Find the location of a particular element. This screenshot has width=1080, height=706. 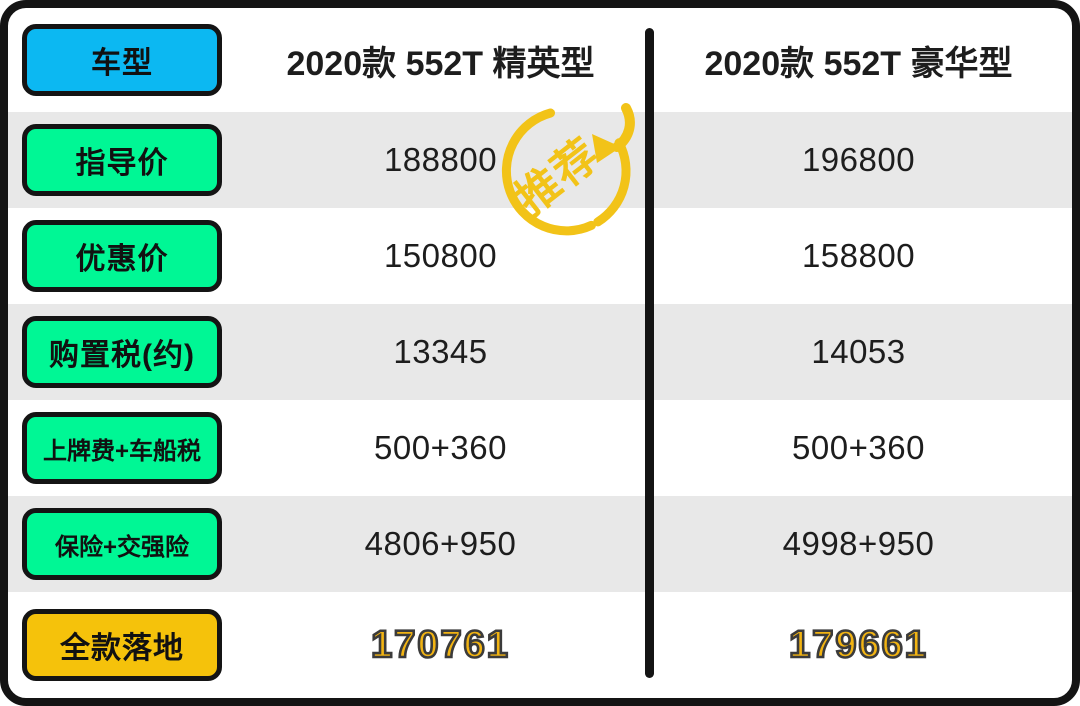

row-label-chip: 上牌费+车船税 is located at coordinates (122, 448).